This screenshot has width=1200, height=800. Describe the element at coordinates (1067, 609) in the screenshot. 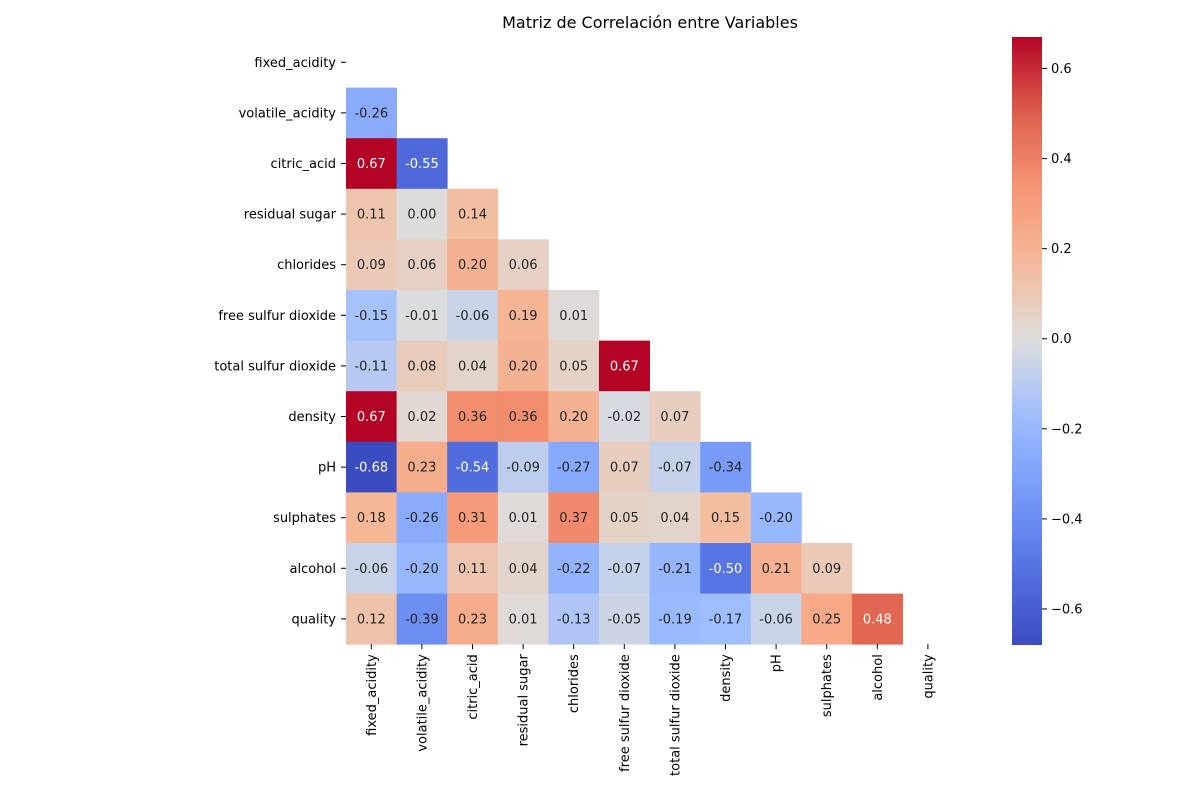

I see `colorbar-tick-label: −0.6` at that location.